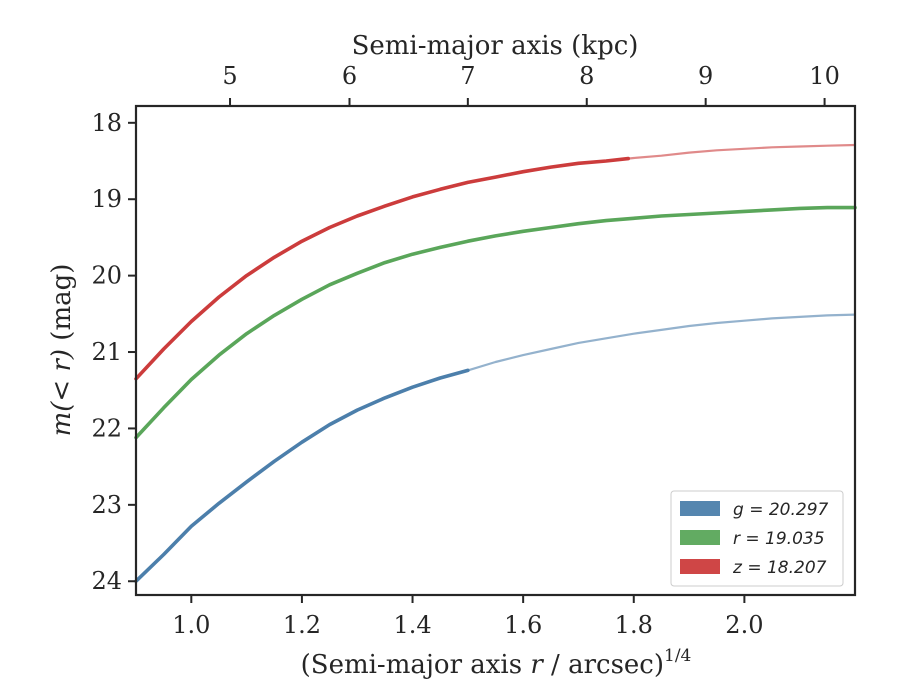 This screenshot has width=900, height=700. I want to click on legend-label: z = 18.207, so click(779, 568).